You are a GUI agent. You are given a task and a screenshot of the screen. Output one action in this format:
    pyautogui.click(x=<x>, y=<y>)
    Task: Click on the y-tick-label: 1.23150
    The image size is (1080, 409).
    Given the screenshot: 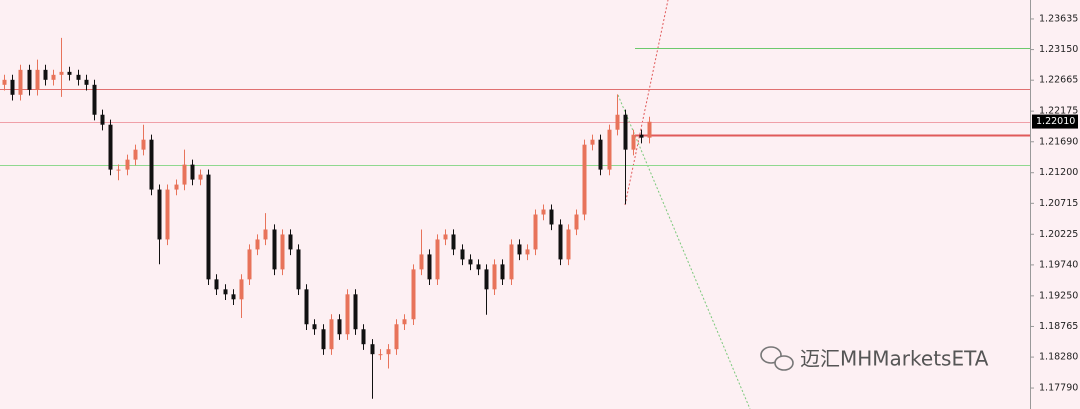 What is the action you would take?
    pyautogui.click(x=1058, y=49)
    